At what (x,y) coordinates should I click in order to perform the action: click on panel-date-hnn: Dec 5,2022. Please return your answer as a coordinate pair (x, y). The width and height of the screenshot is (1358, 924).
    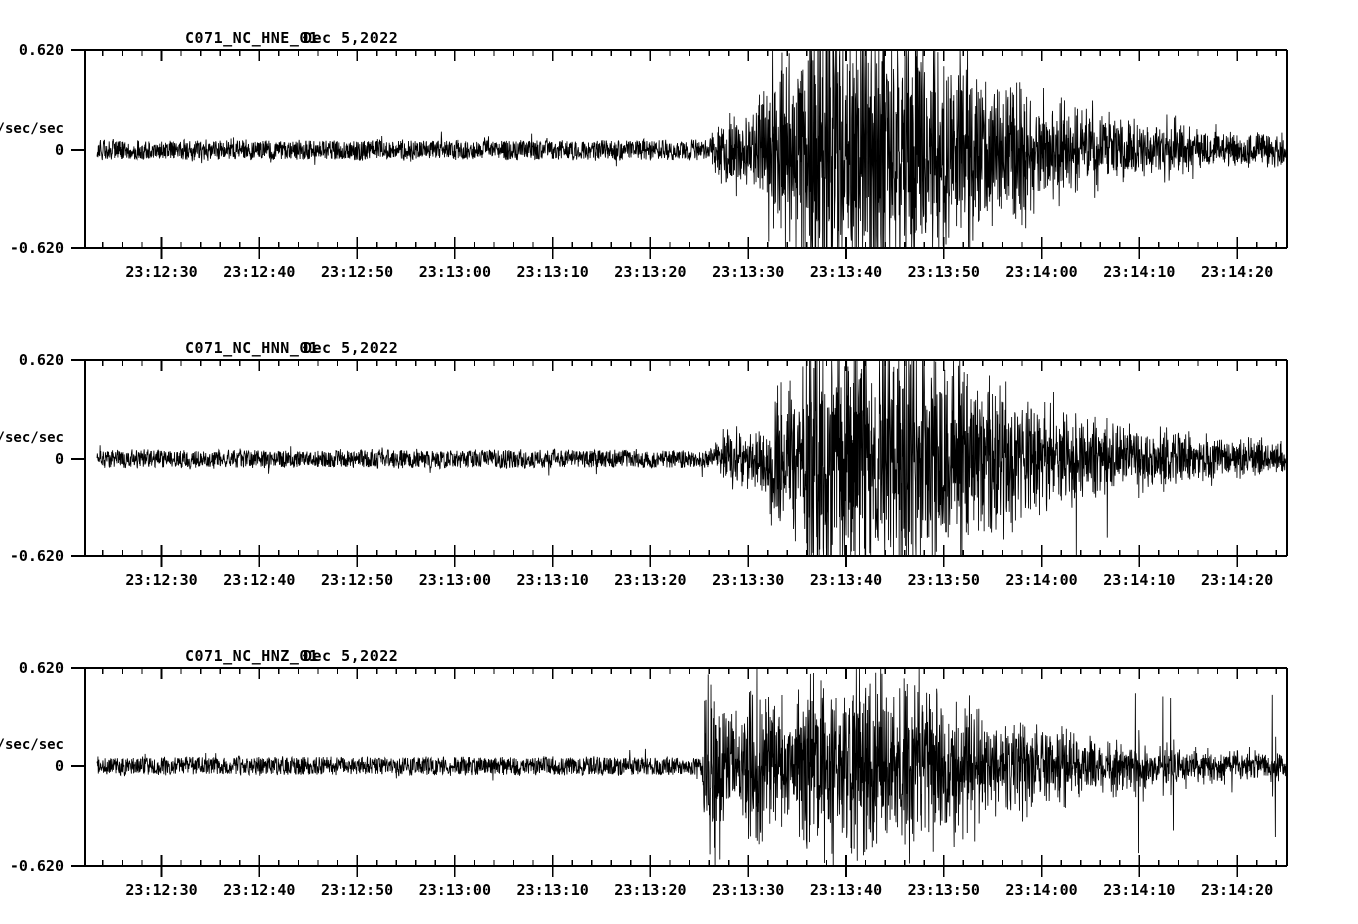
    Looking at the image, I should click on (350, 348).